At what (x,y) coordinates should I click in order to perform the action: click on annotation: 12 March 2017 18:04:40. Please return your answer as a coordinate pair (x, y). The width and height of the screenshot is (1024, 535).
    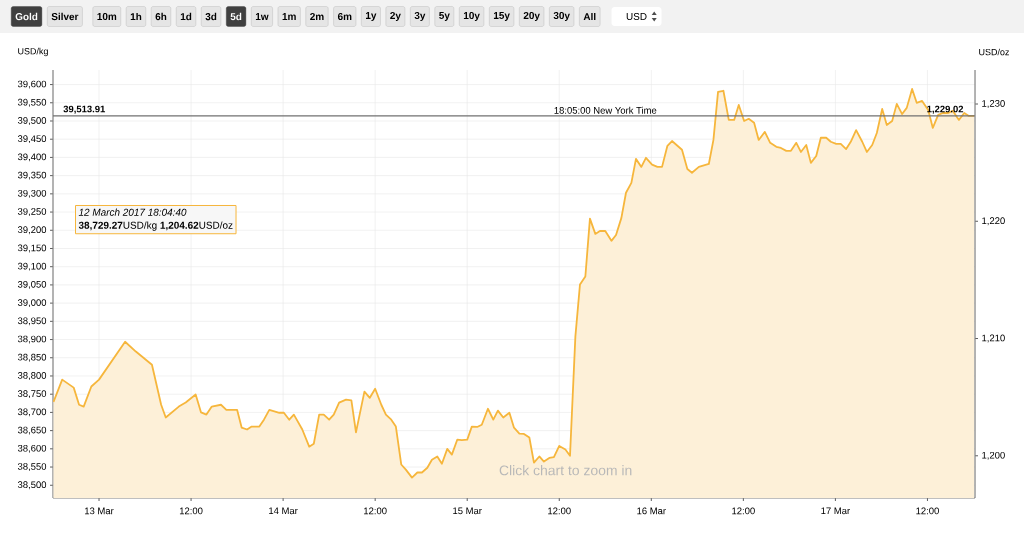
    Looking at the image, I should click on (132, 212).